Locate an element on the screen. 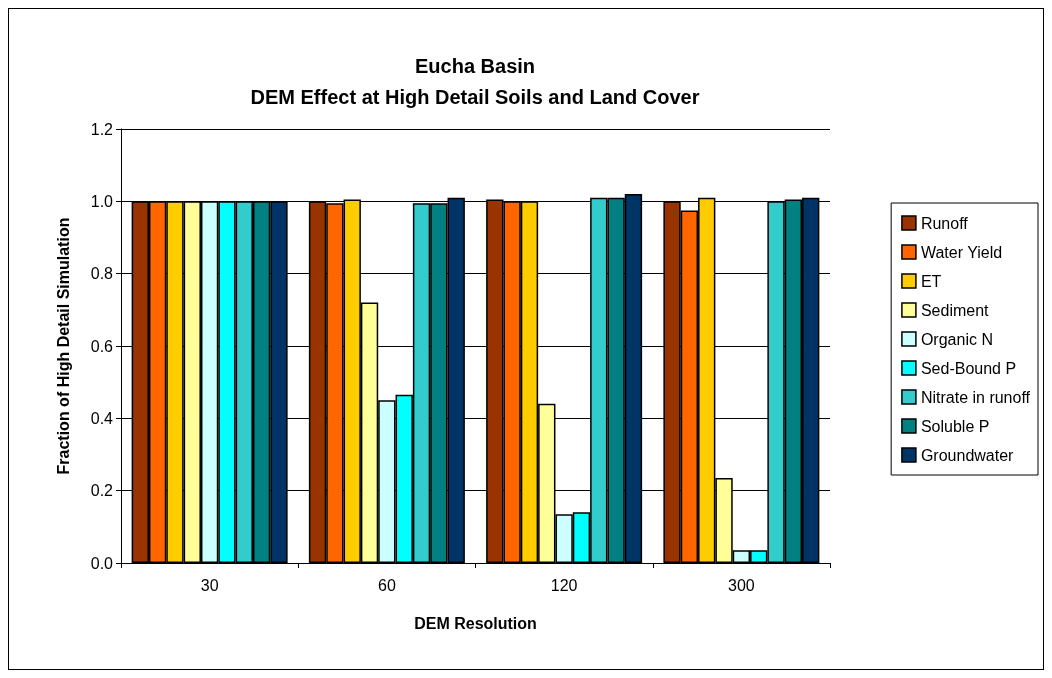 This screenshot has height=678, width=1052. legend-label: Organic N is located at coordinates (956, 339).